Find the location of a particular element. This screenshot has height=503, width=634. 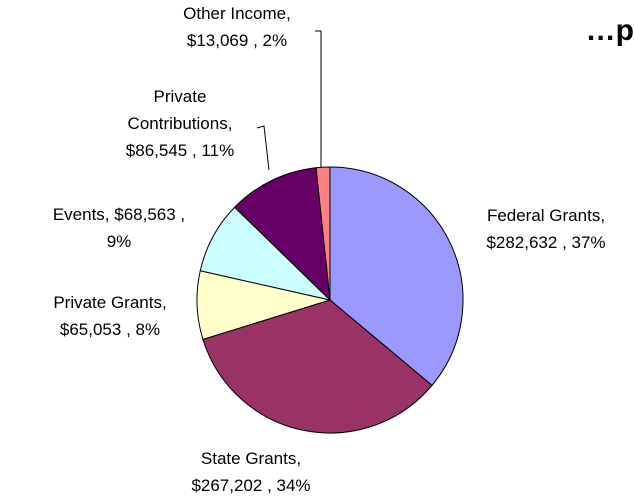

slice-label-line: $86,545 , 11% is located at coordinates (180, 150).